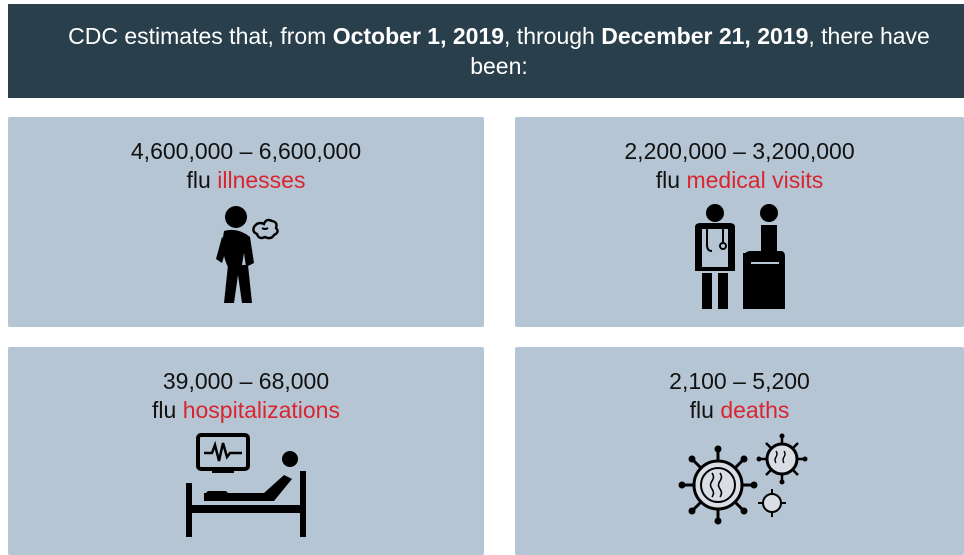 The image size is (964, 555). Describe the element at coordinates (739, 381) in the screenshot. I see `deaths-range: 2,100 – 5,200` at that location.